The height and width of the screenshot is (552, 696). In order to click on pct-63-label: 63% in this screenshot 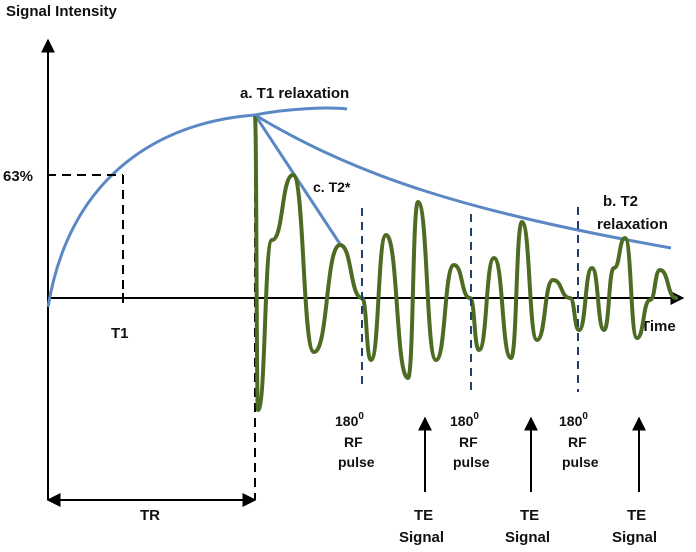, I will do `click(18, 176)`.